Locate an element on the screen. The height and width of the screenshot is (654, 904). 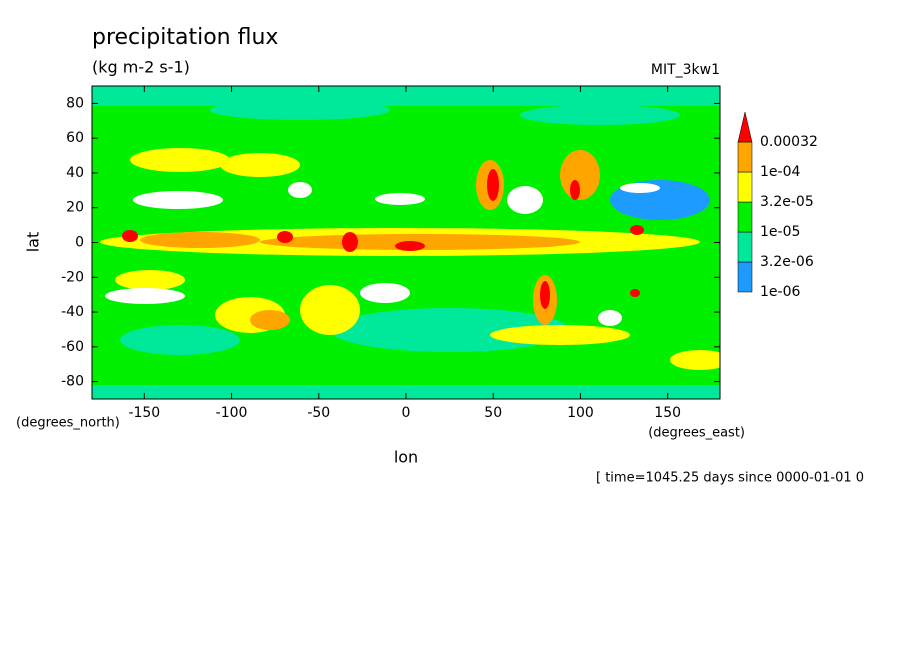
x-tick-label: 150 is located at coordinates (667, 413).